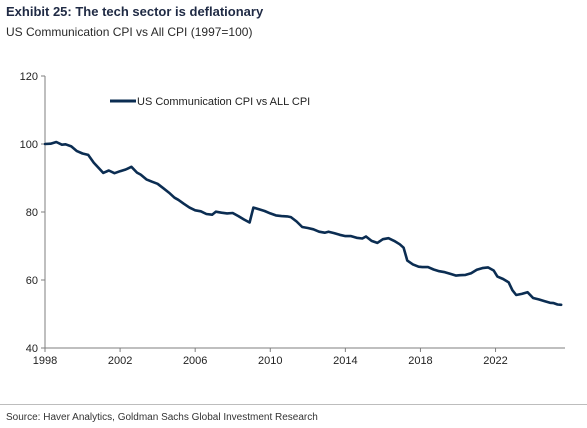 Image resolution: width=587 pixels, height=428 pixels. Describe the element at coordinates (270, 361) in the screenshot. I see `x-tick-label: 2010` at that location.